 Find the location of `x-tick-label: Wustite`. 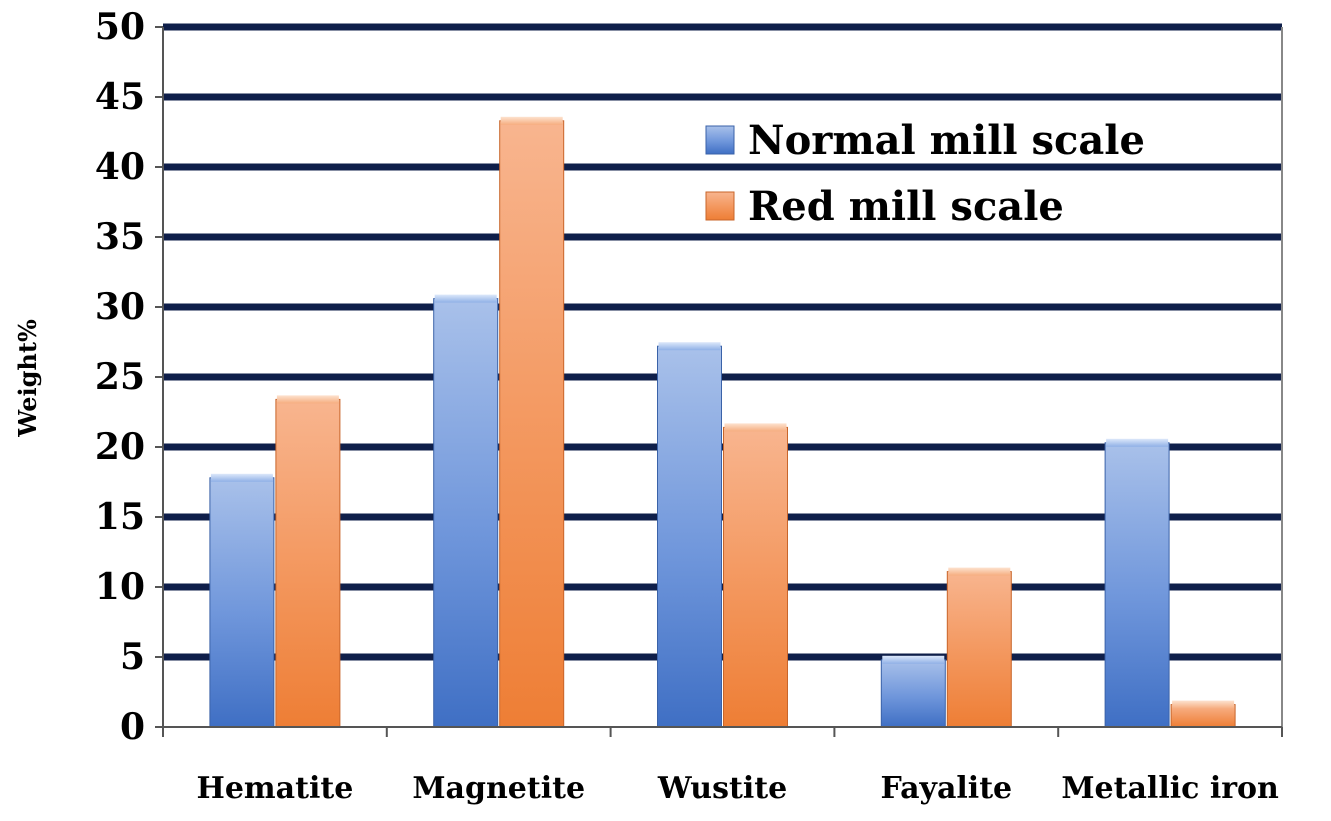

x-tick-label: Wustite is located at coordinates (722, 788).